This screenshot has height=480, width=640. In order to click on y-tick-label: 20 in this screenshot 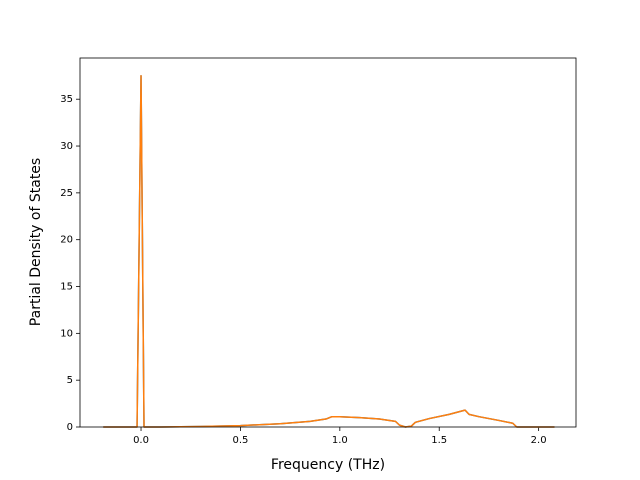, I will do `click(66, 240)`.